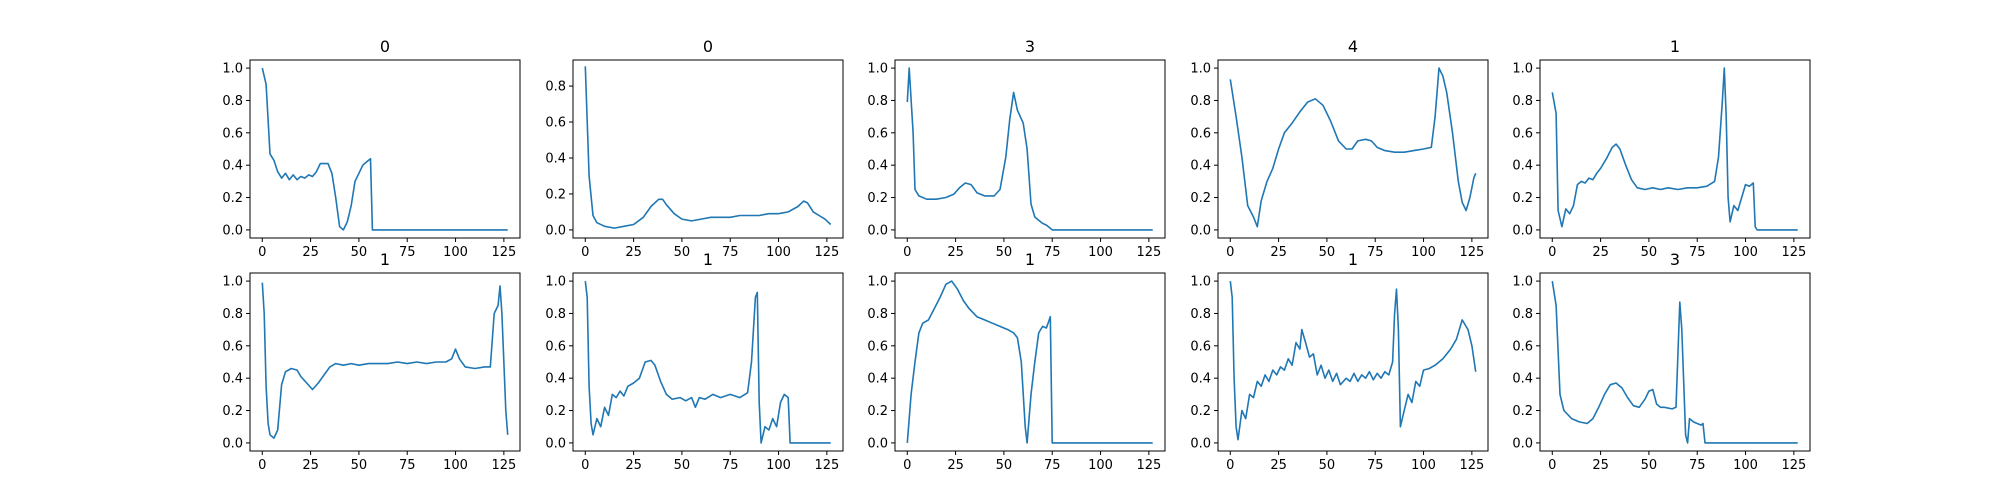  I want to click on panel-3: 3 0 25 50 75 100 125 0.0 0.2 0.4 0.6 0.8 1.0, so click(1016, 148).